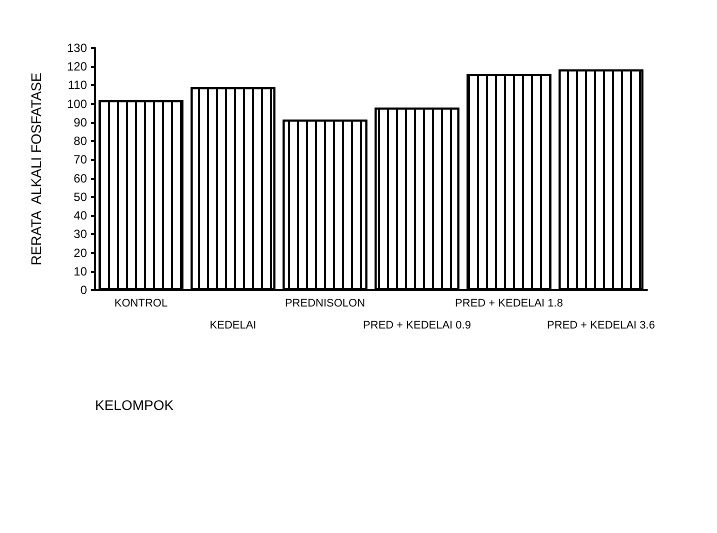 Image resolution: width=717 pixels, height=533 pixels. I want to click on y-tick-label: 90, so click(81, 122).